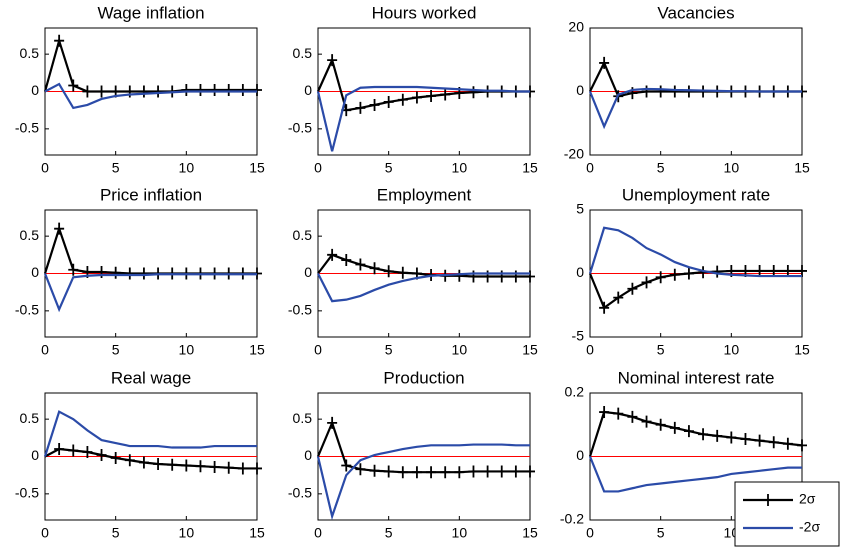  I want to click on chart-title: Unemployment rate, so click(696, 194).